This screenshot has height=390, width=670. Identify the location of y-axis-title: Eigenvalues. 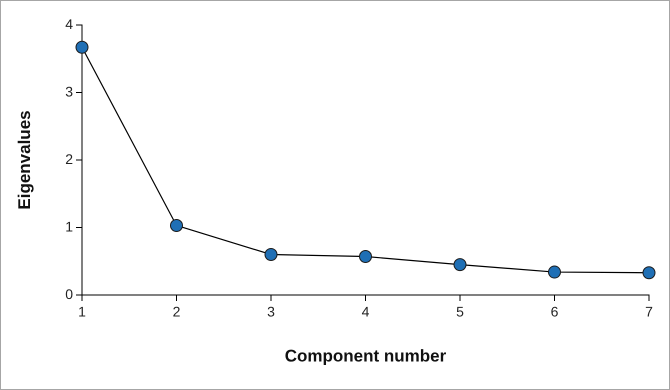
(24, 160).